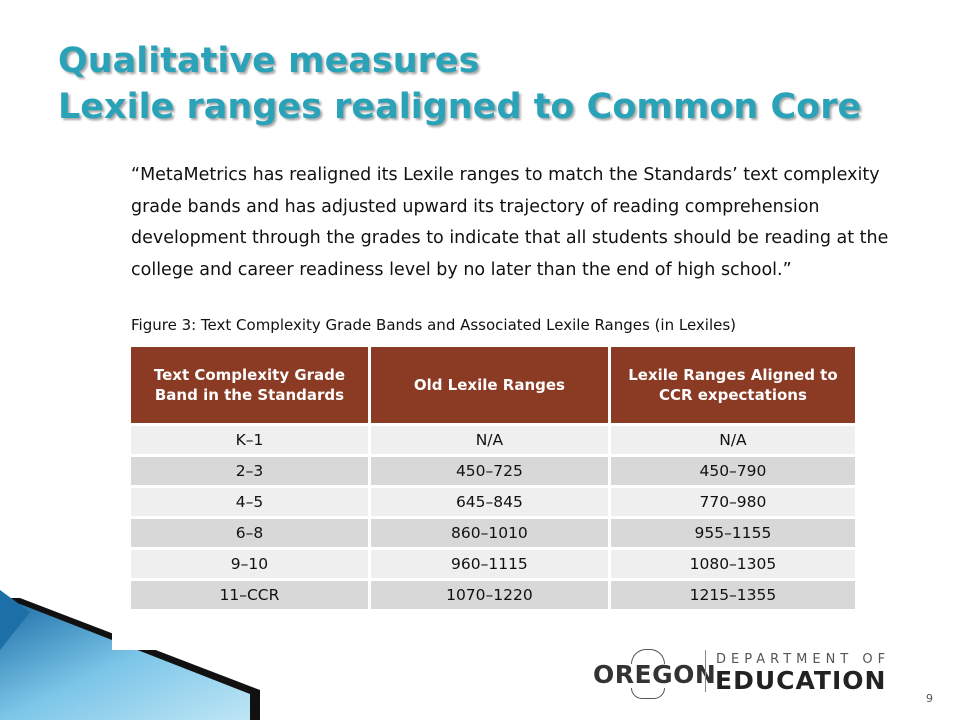  What do you see at coordinates (249, 533) in the screenshot?
I see `cell-grade-band: 6–8` at bounding box center [249, 533].